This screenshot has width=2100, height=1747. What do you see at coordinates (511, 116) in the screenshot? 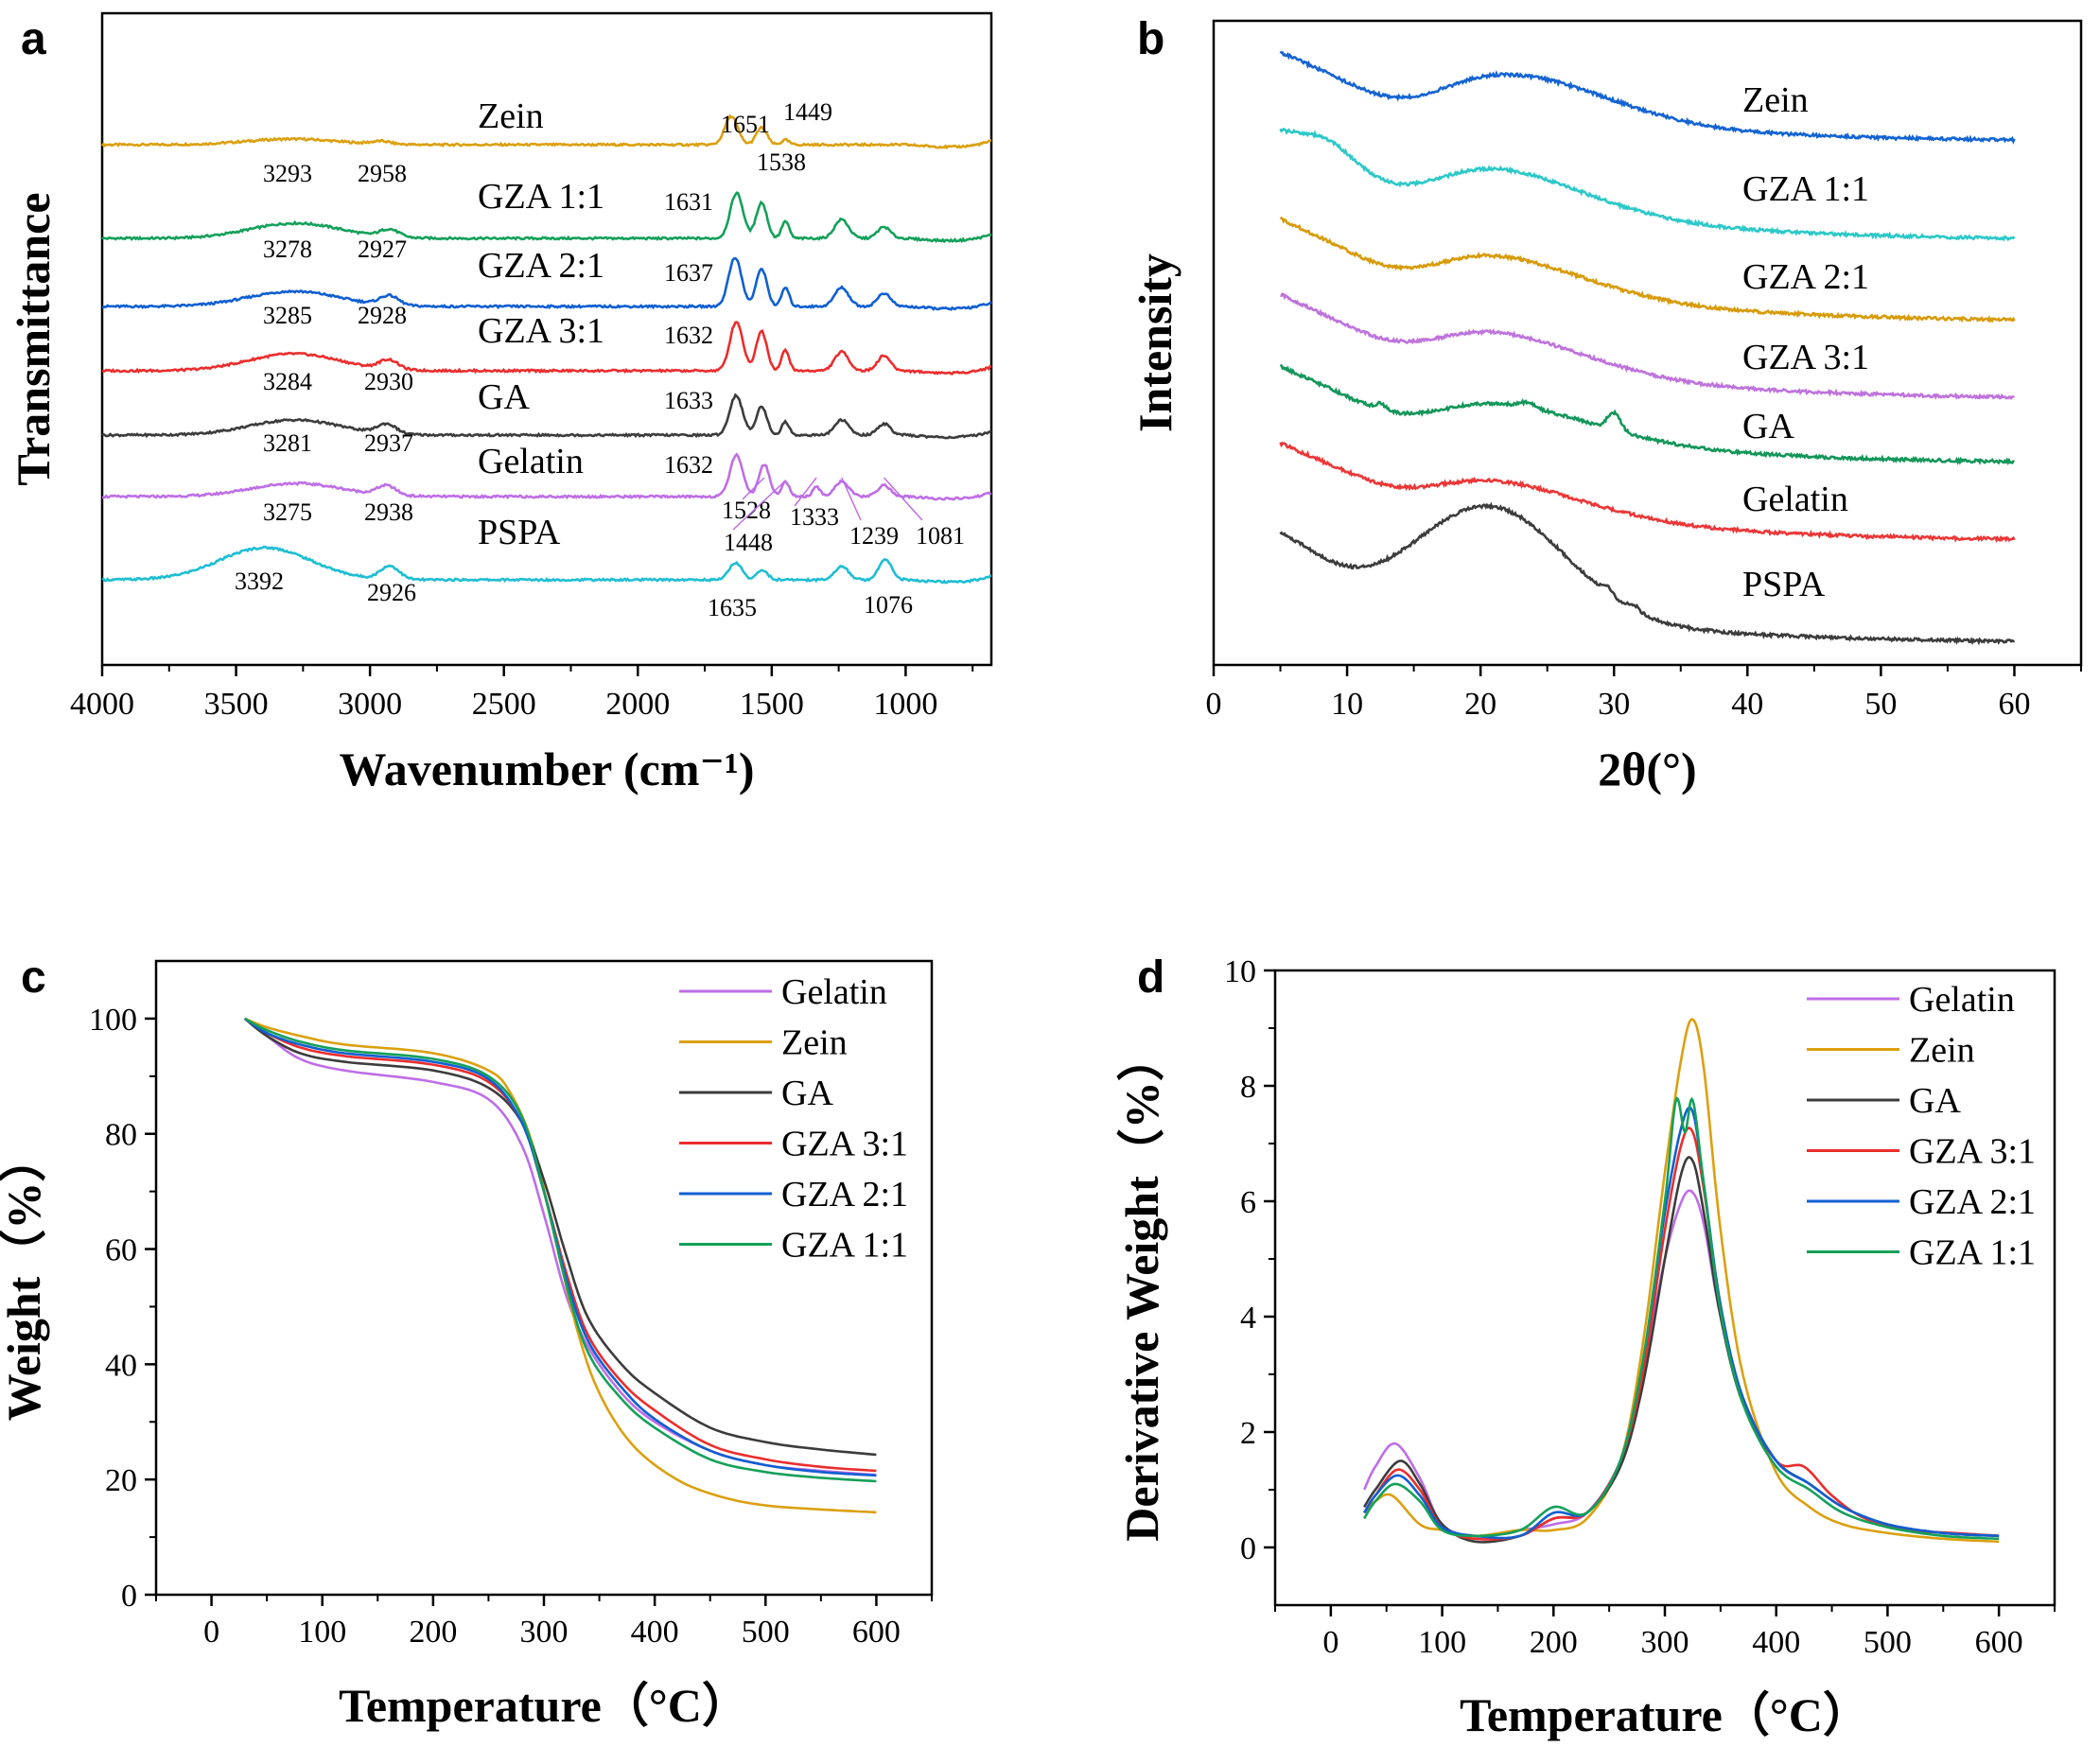
I see `panel-a-curve-label: Zein` at bounding box center [511, 116].